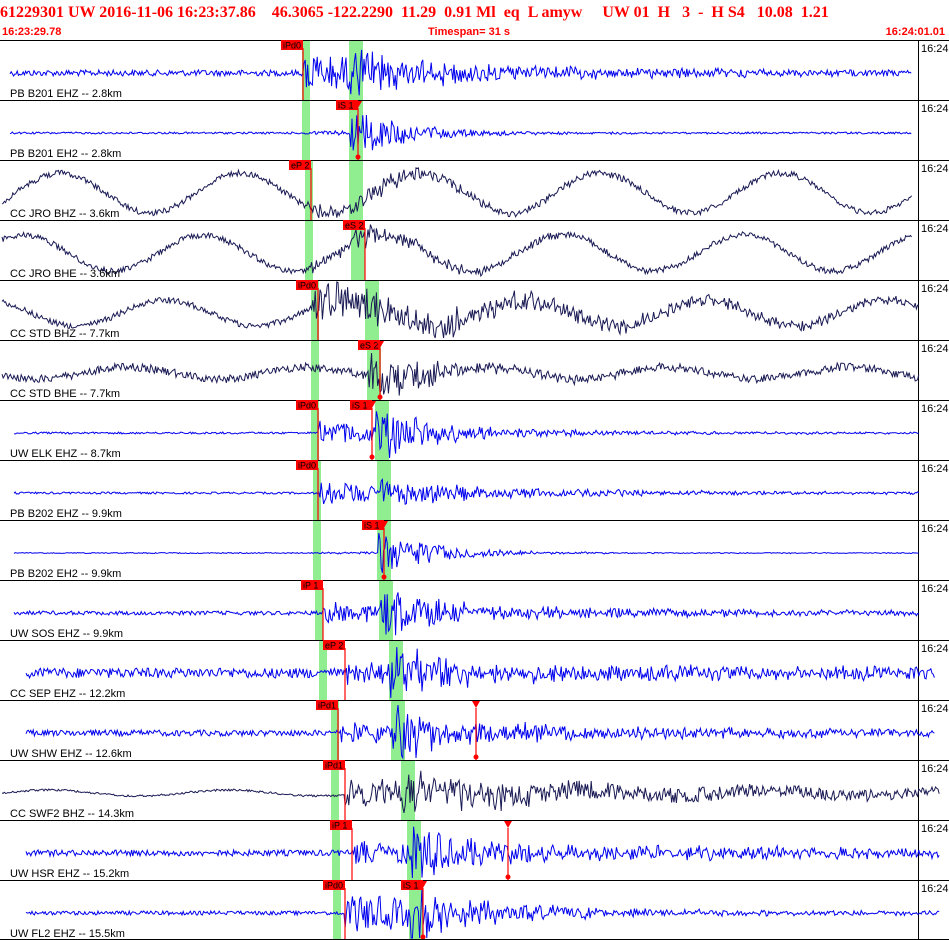 The image size is (949, 940). I want to click on trace-row: 16:24 eP 2 CC JRO BHZ -- 3.6km, so click(474, 190).